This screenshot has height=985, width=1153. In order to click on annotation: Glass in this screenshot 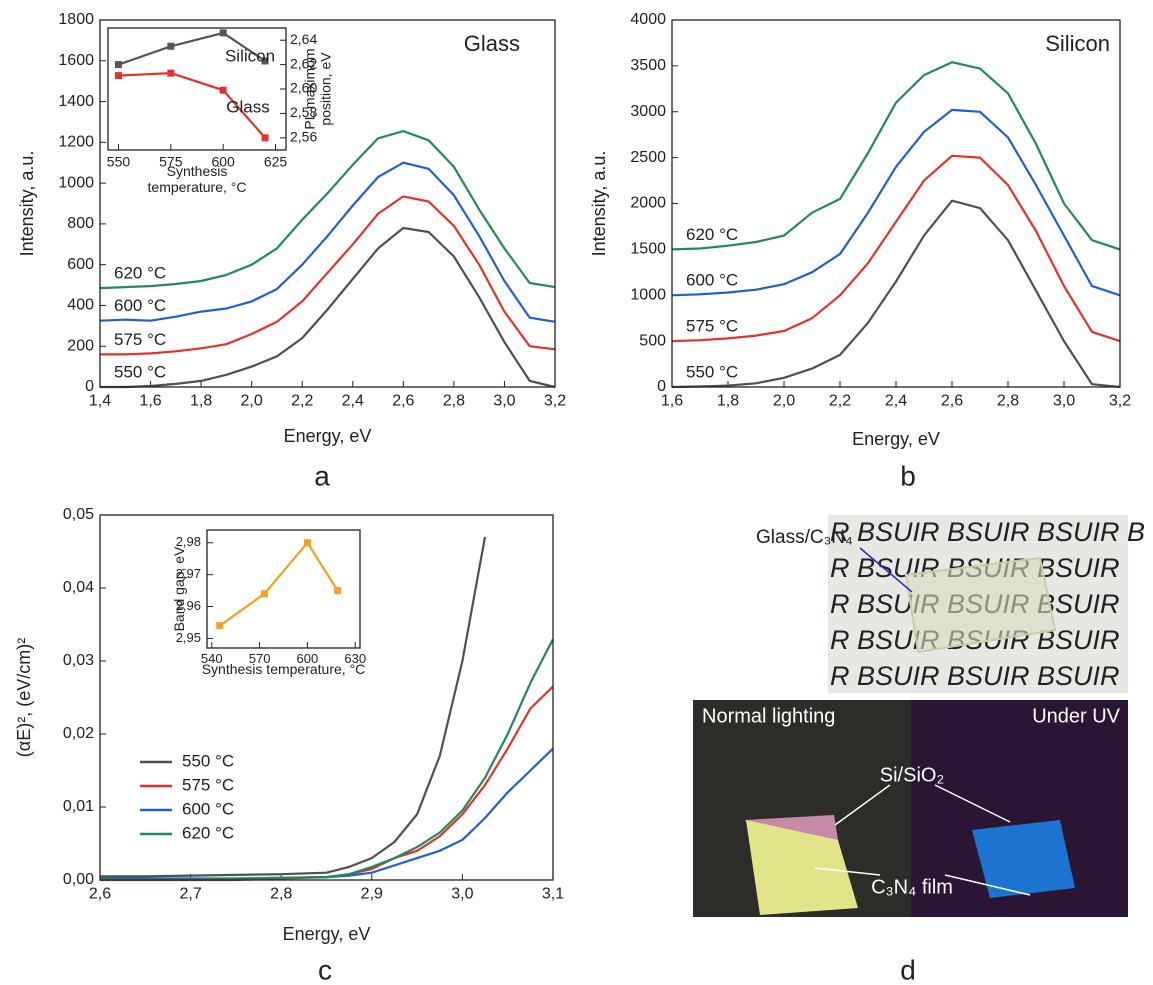, I will do `click(247, 106)`.